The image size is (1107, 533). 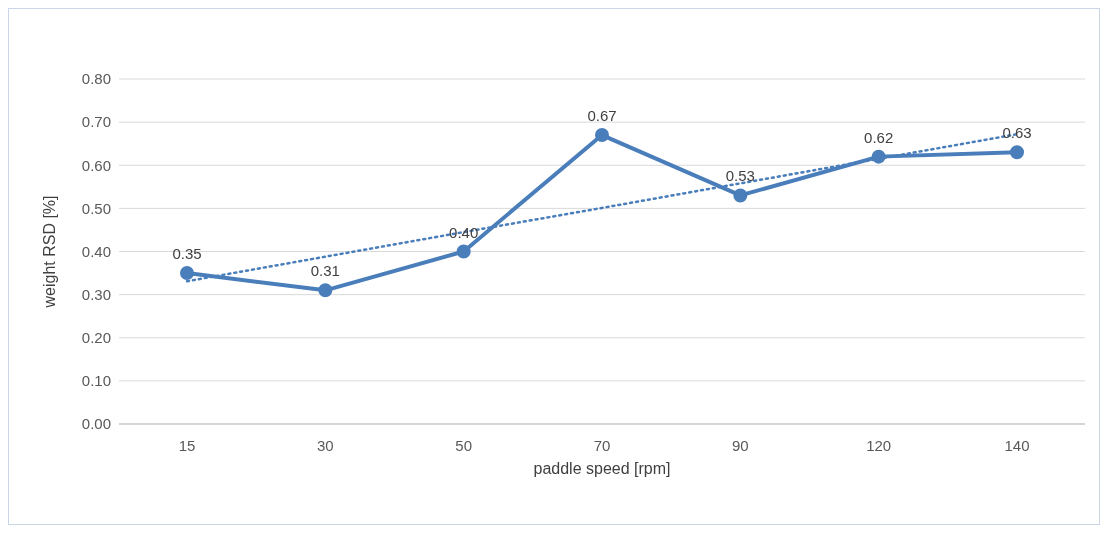 What do you see at coordinates (187, 254) in the screenshot?
I see `data-label: 0.35` at bounding box center [187, 254].